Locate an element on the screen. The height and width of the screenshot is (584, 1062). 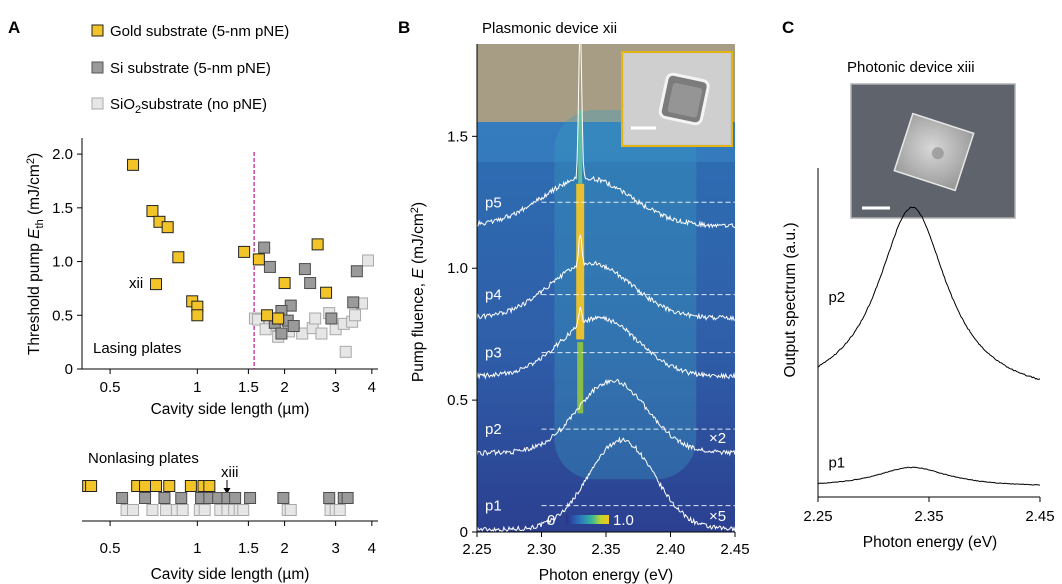
panel-a-lasing-axes is located at coordinates (229, 254).